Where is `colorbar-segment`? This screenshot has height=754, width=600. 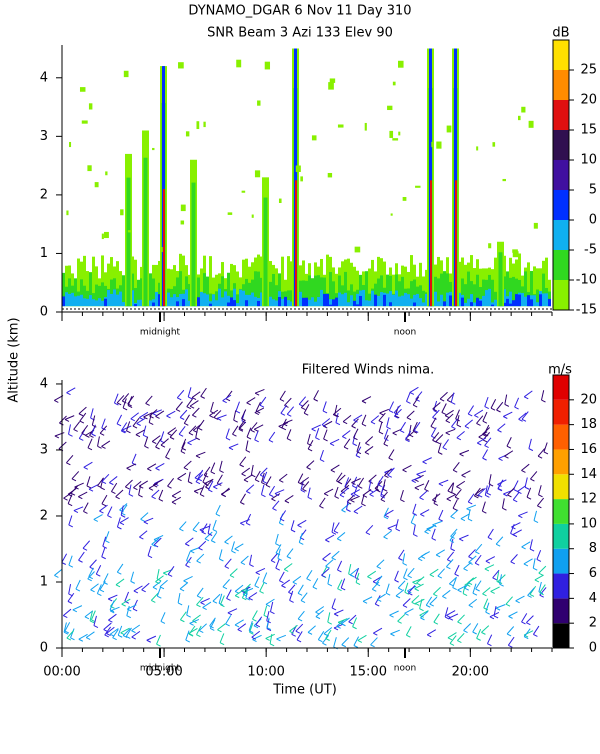
colorbar-segment is located at coordinates (561, 55).